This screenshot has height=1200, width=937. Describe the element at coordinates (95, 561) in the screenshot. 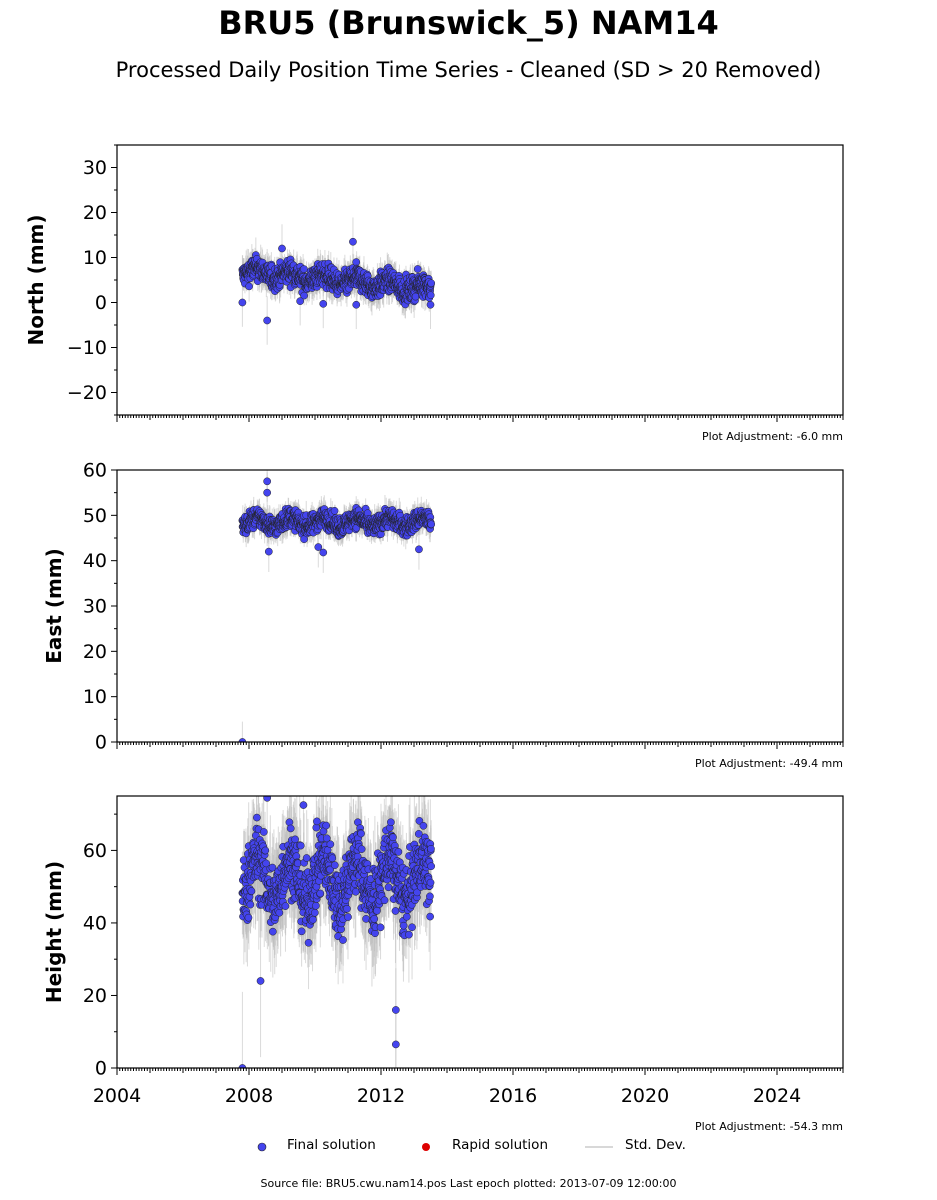

I see `y-tick-label: 40` at that location.